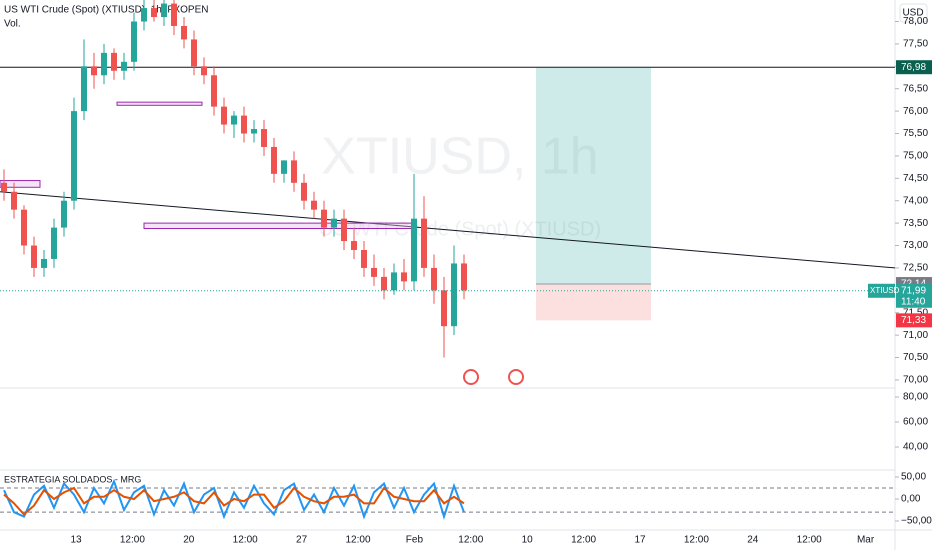  I want to click on price-tag-label: 76,98, so click(913, 67).